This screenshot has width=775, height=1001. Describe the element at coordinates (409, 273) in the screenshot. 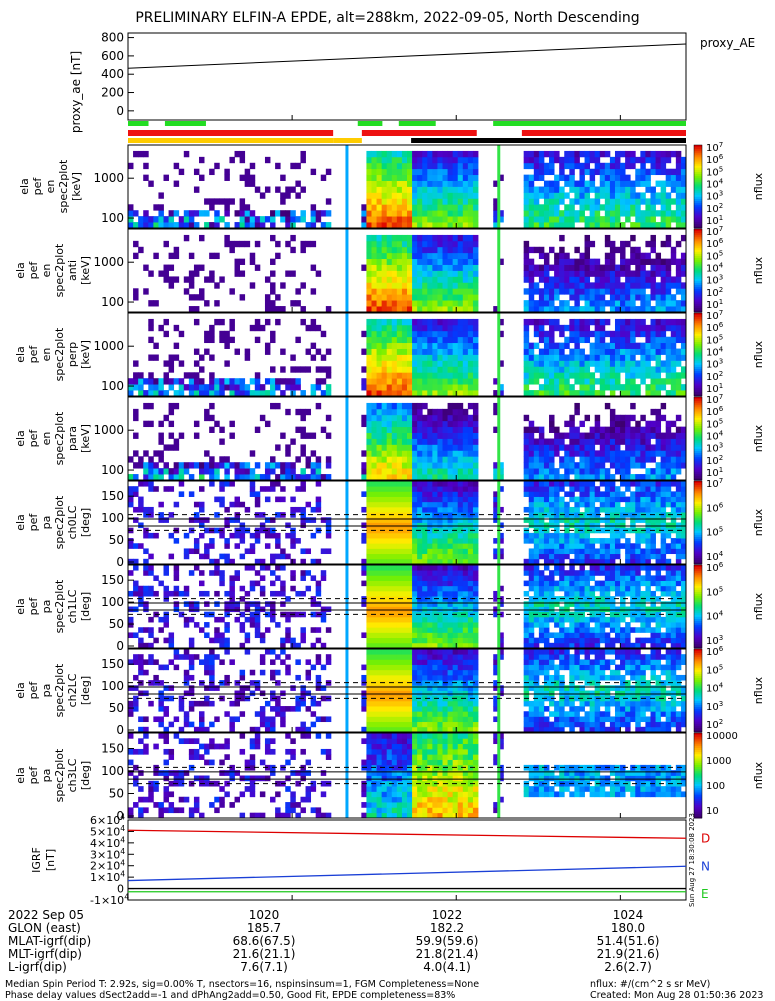

I see `spectrogram-cells` at that location.